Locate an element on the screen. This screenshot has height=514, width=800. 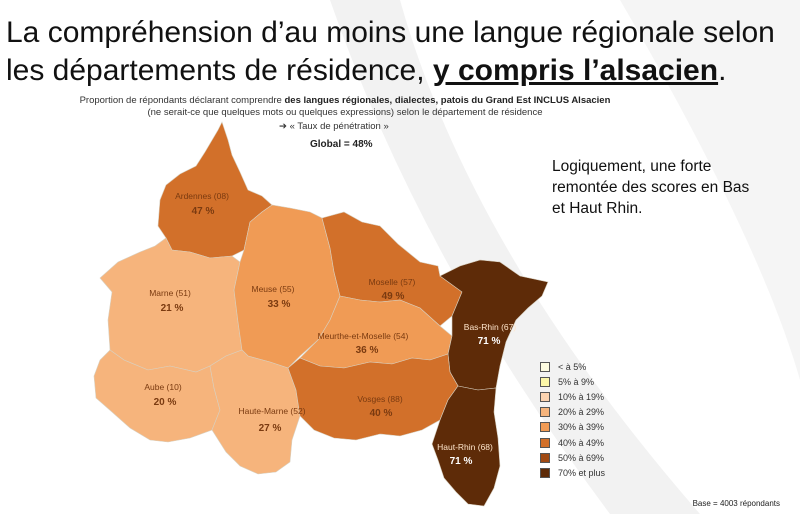
label-haut-rhin-value: 71 % is located at coordinates (461, 461).